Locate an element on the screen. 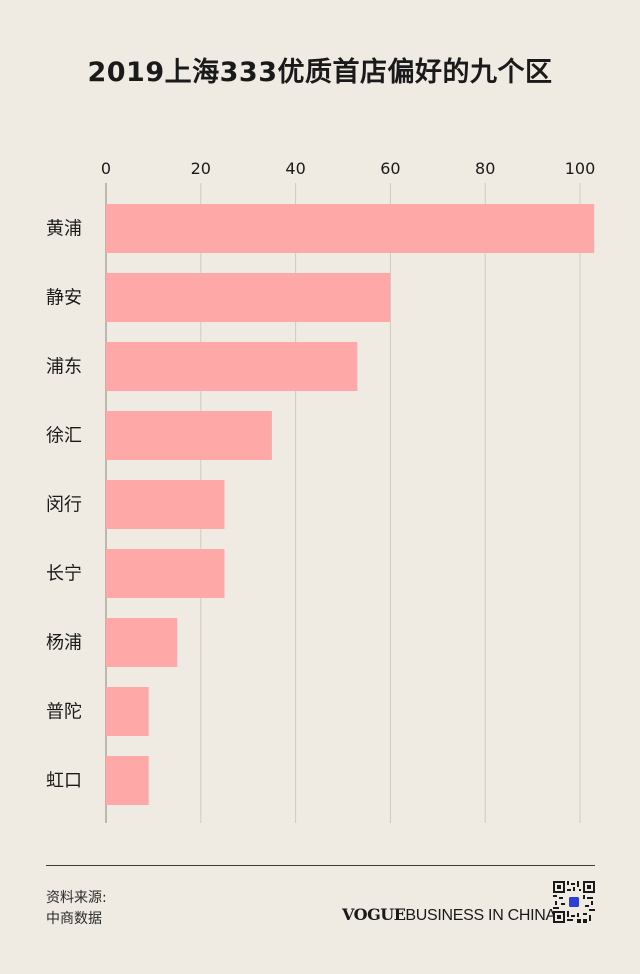  x-tick-label: 0 is located at coordinates (106, 168).